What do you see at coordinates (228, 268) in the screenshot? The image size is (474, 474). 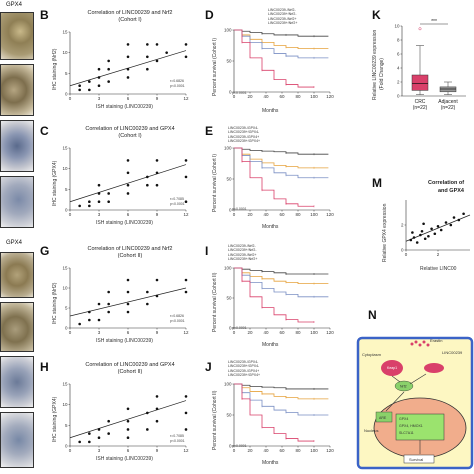 I see `y-tick-label: 100` at bounding box center [228, 268].